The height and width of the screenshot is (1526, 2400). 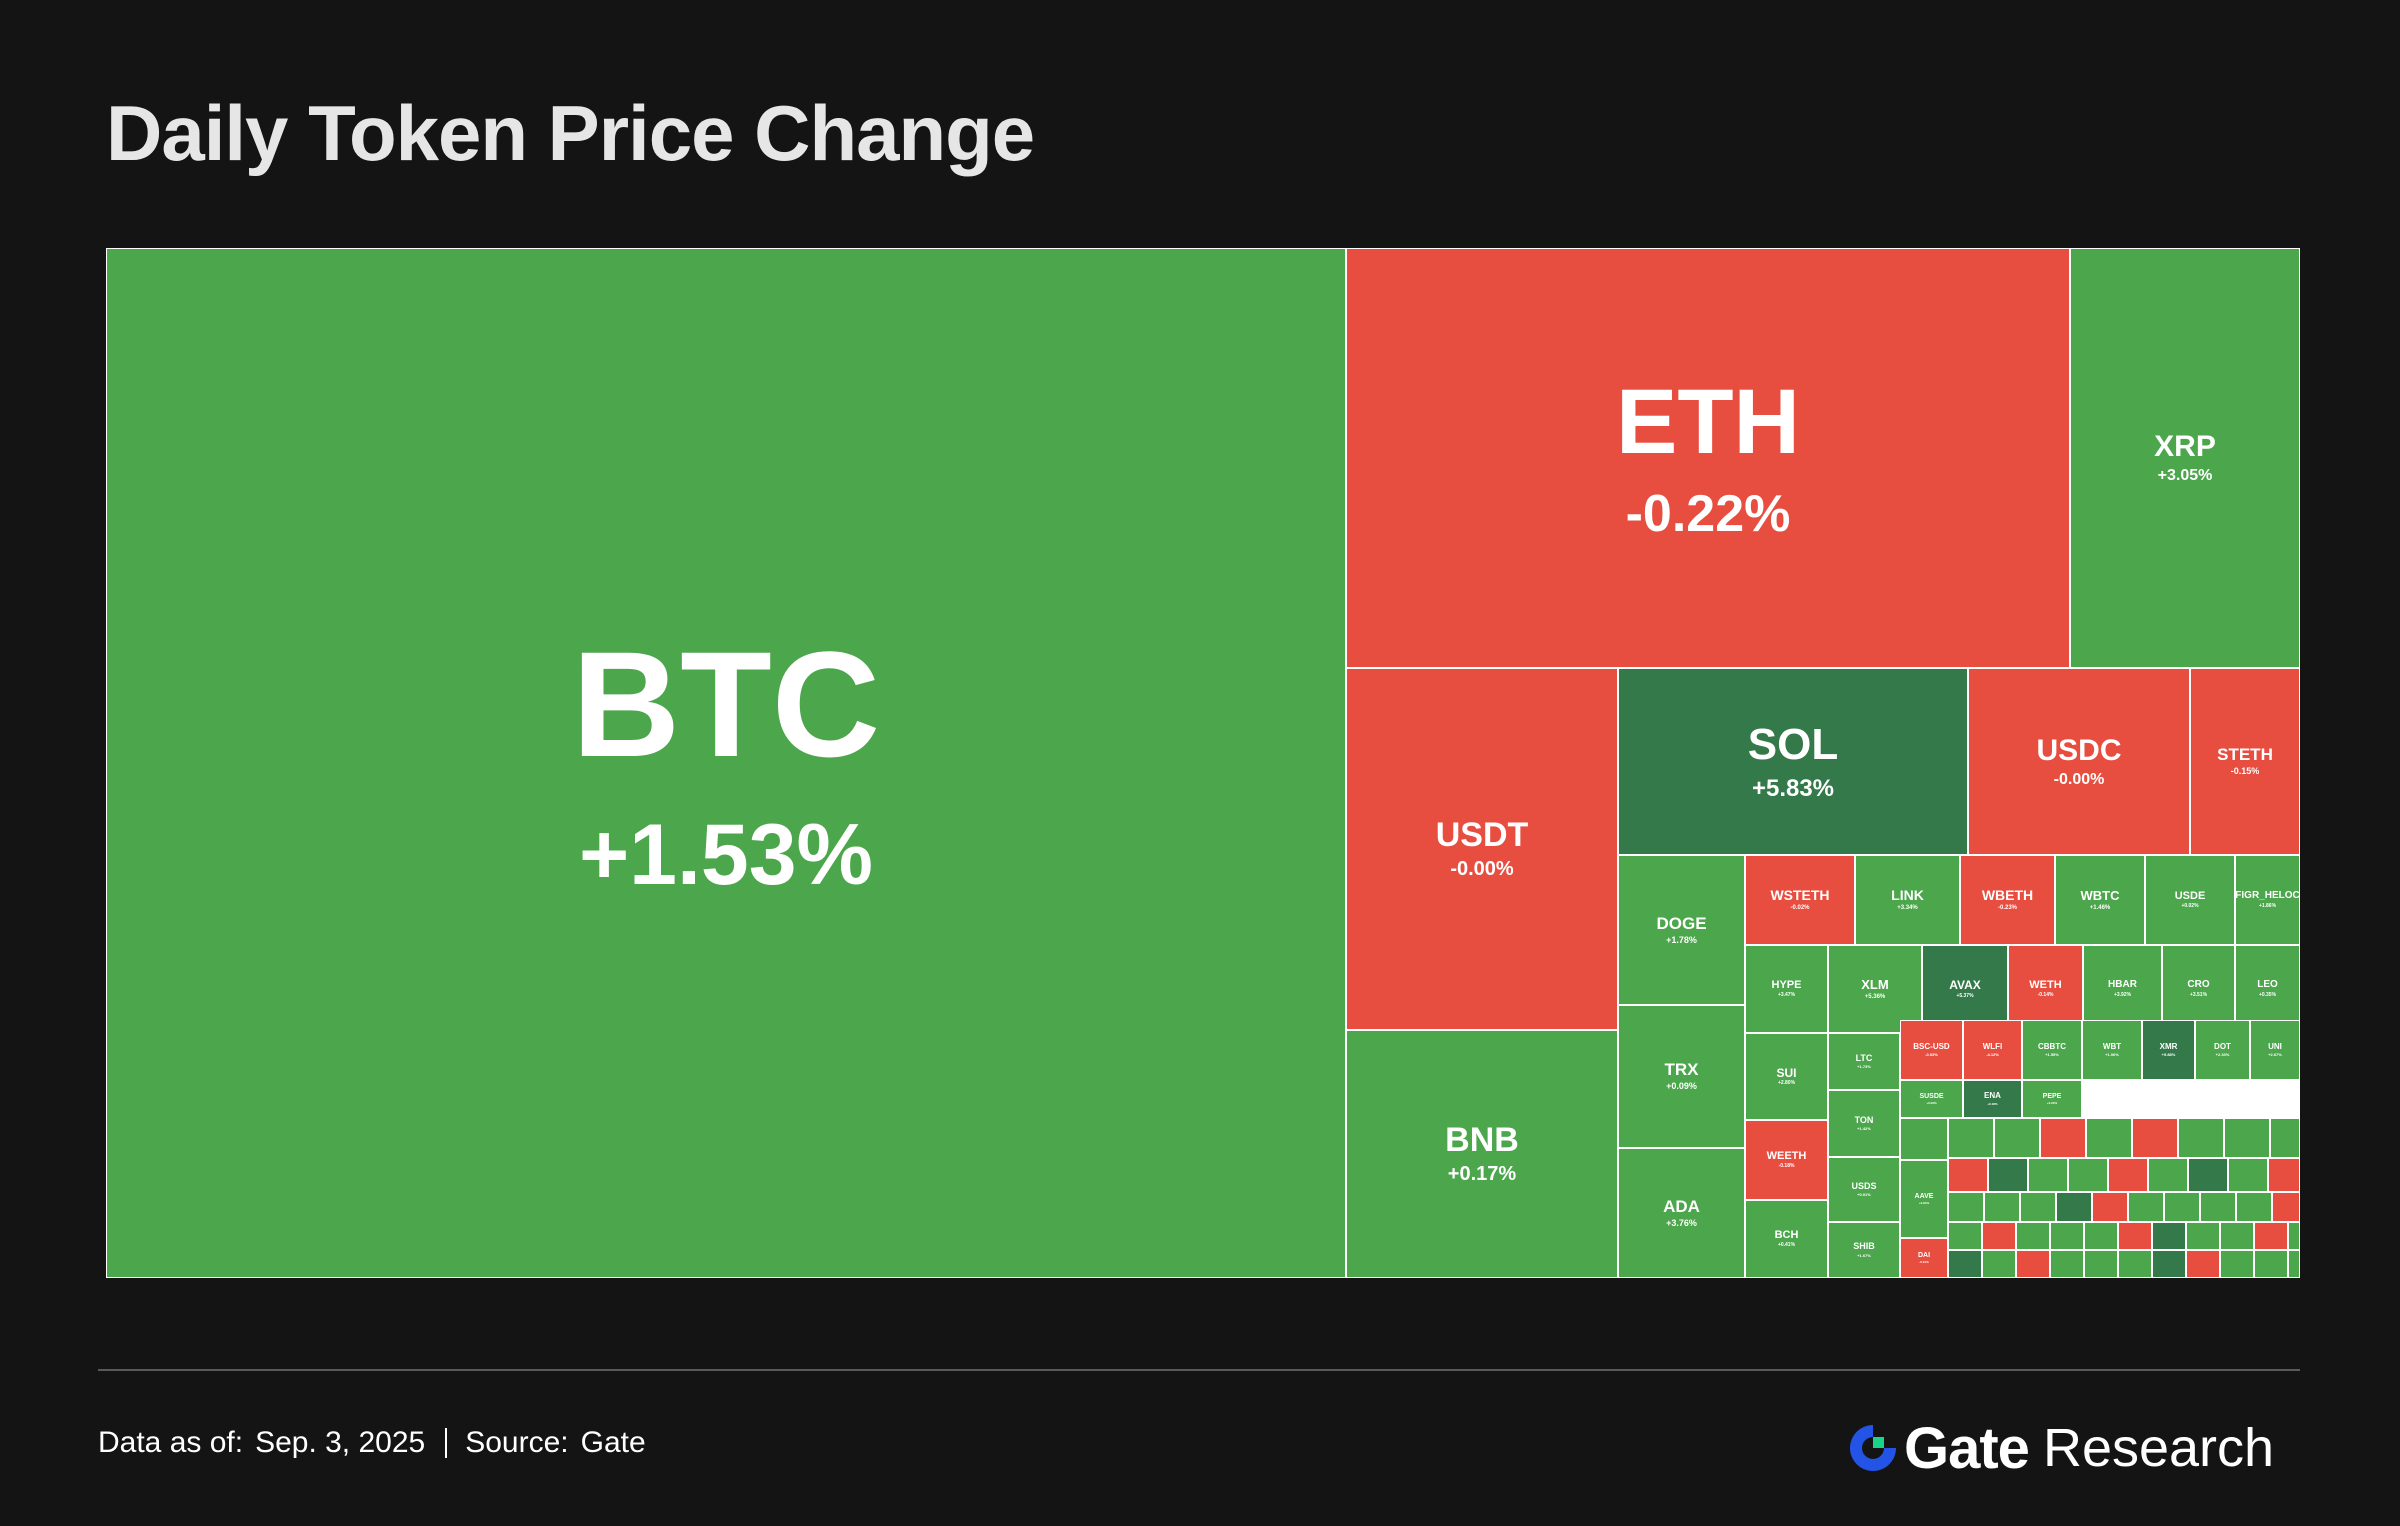 I want to click on tile-usdt: USDT -0.00%, so click(x=1482, y=849).